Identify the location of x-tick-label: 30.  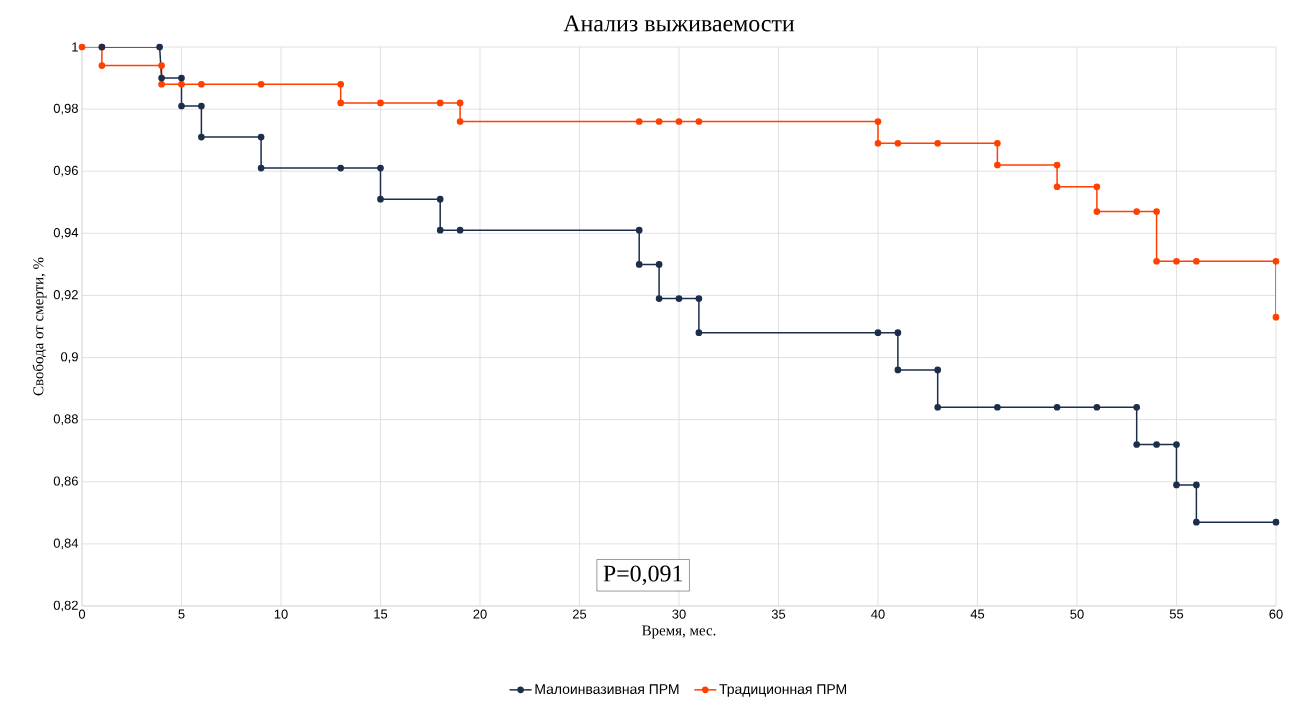
(679, 614).